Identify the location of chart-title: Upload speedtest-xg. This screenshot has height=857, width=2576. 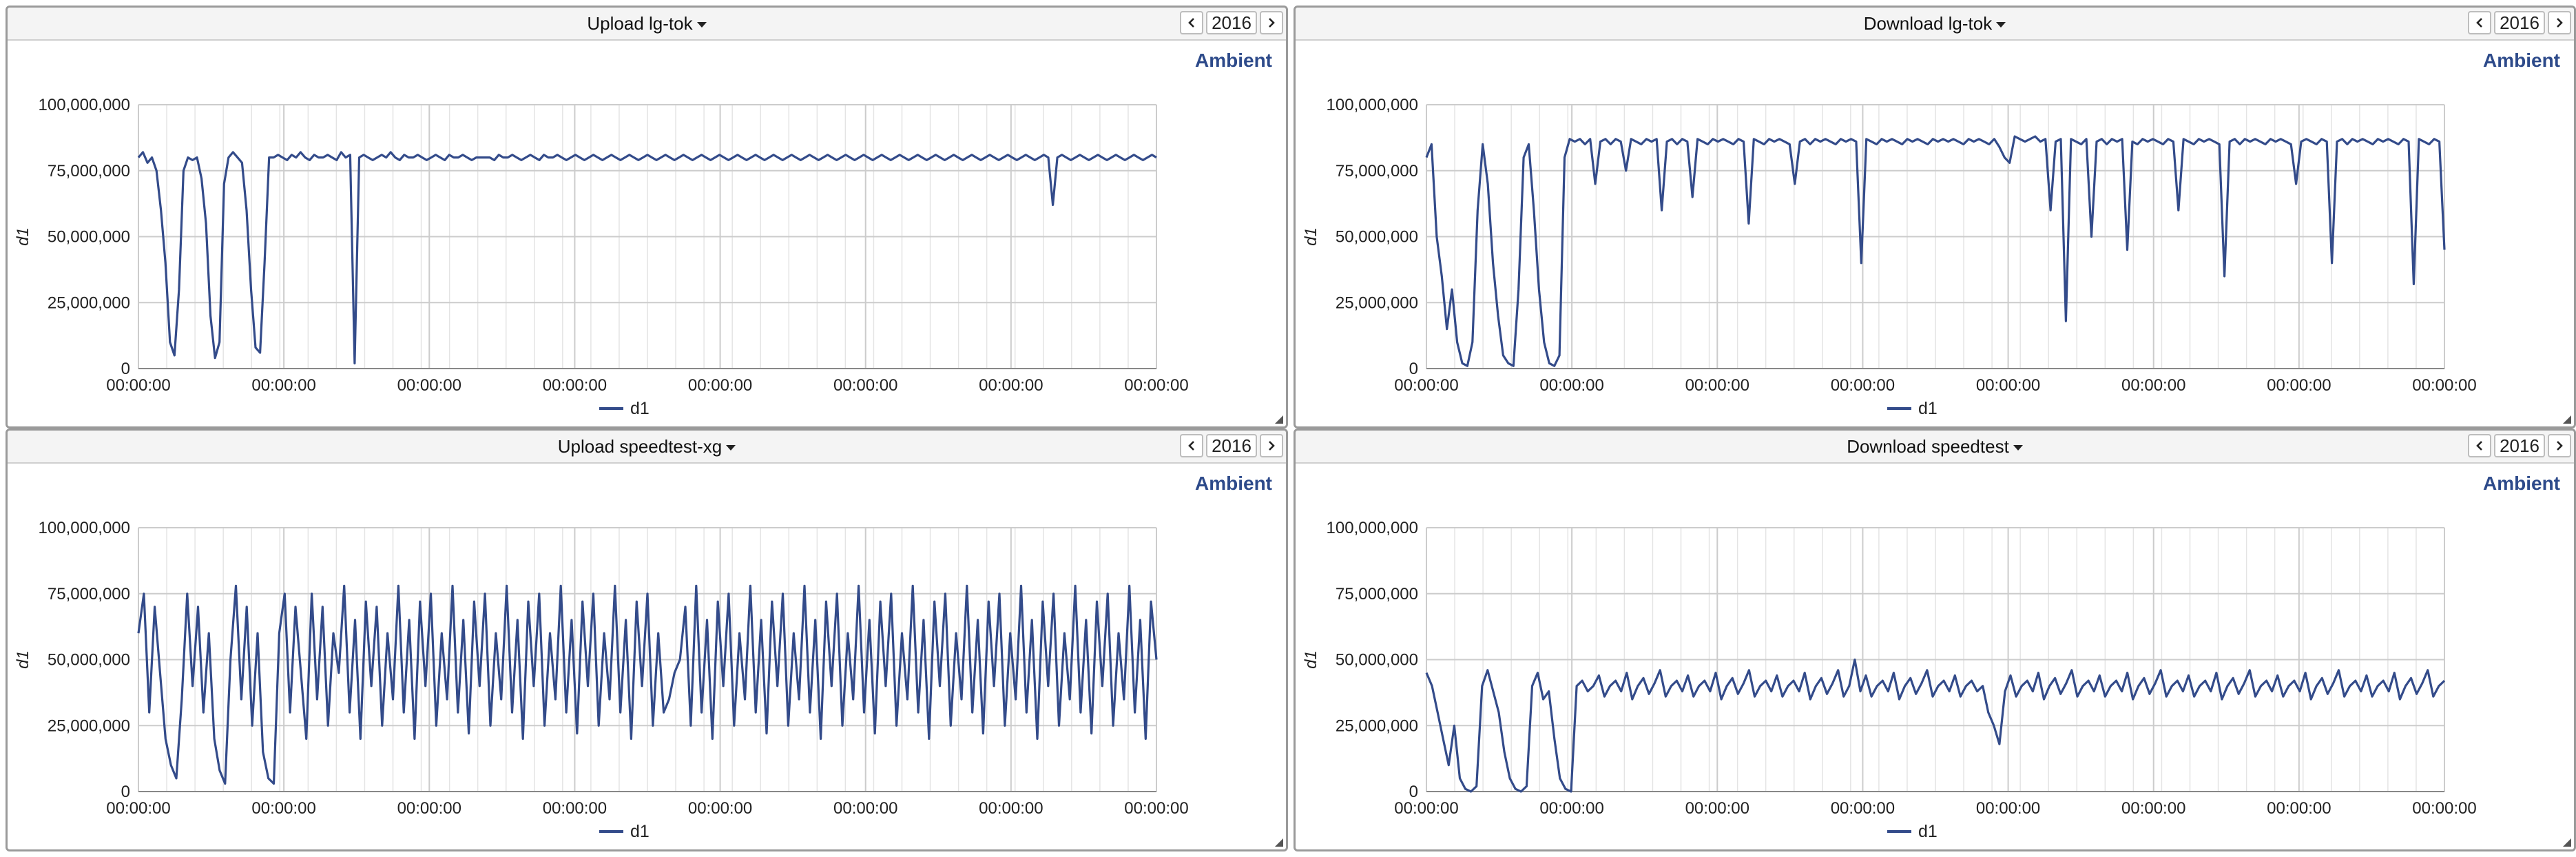
(640, 447).